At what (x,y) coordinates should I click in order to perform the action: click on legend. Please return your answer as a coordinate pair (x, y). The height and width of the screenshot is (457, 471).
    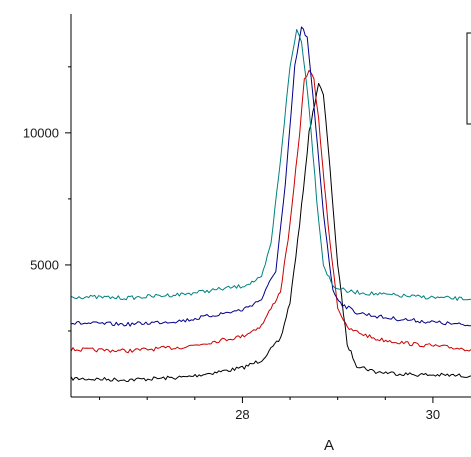
    Looking at the image, I should click on (468, 78).